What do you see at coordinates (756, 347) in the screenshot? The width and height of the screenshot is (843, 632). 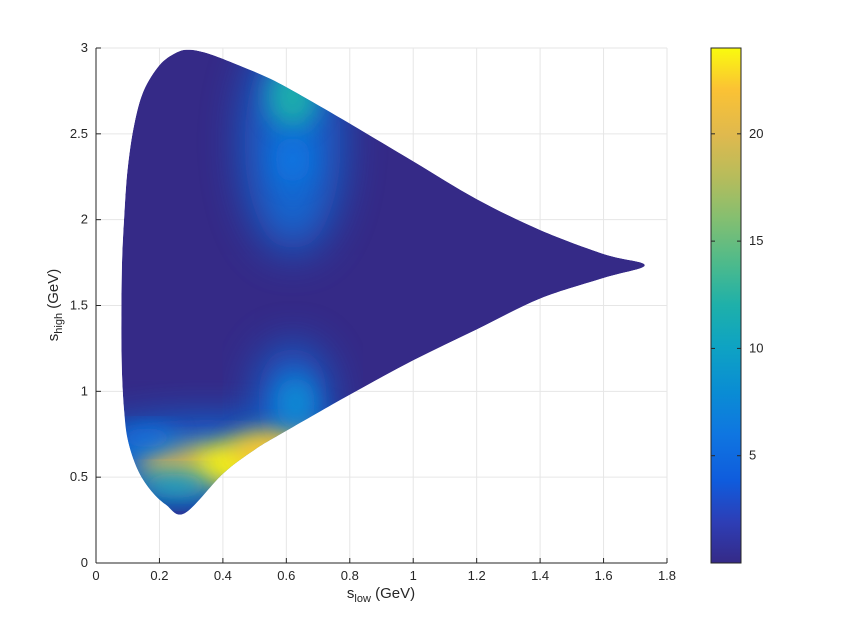 I see `colorbar-tick-label: 10` at bounding box center [756, 347].